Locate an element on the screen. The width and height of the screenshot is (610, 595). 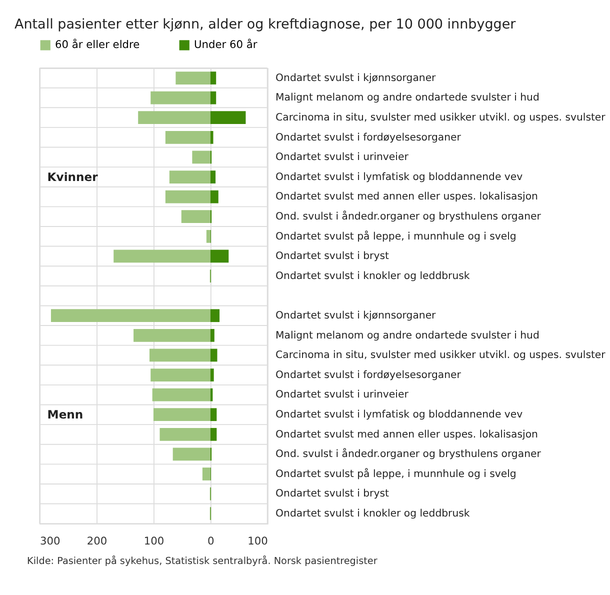
legend-label: 60 år eller eldre is located at coordinates (97, 45).